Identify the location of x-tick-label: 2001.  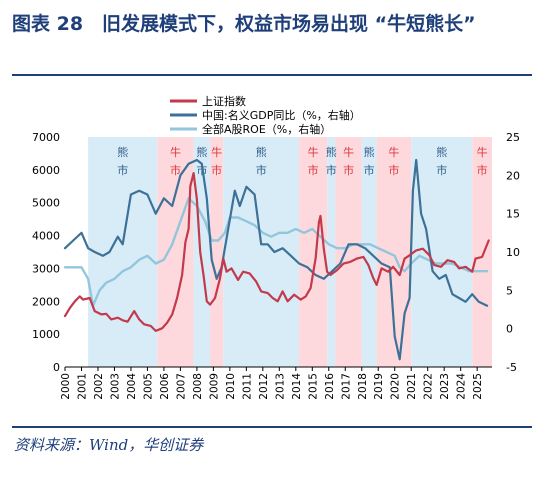
(82, 386).